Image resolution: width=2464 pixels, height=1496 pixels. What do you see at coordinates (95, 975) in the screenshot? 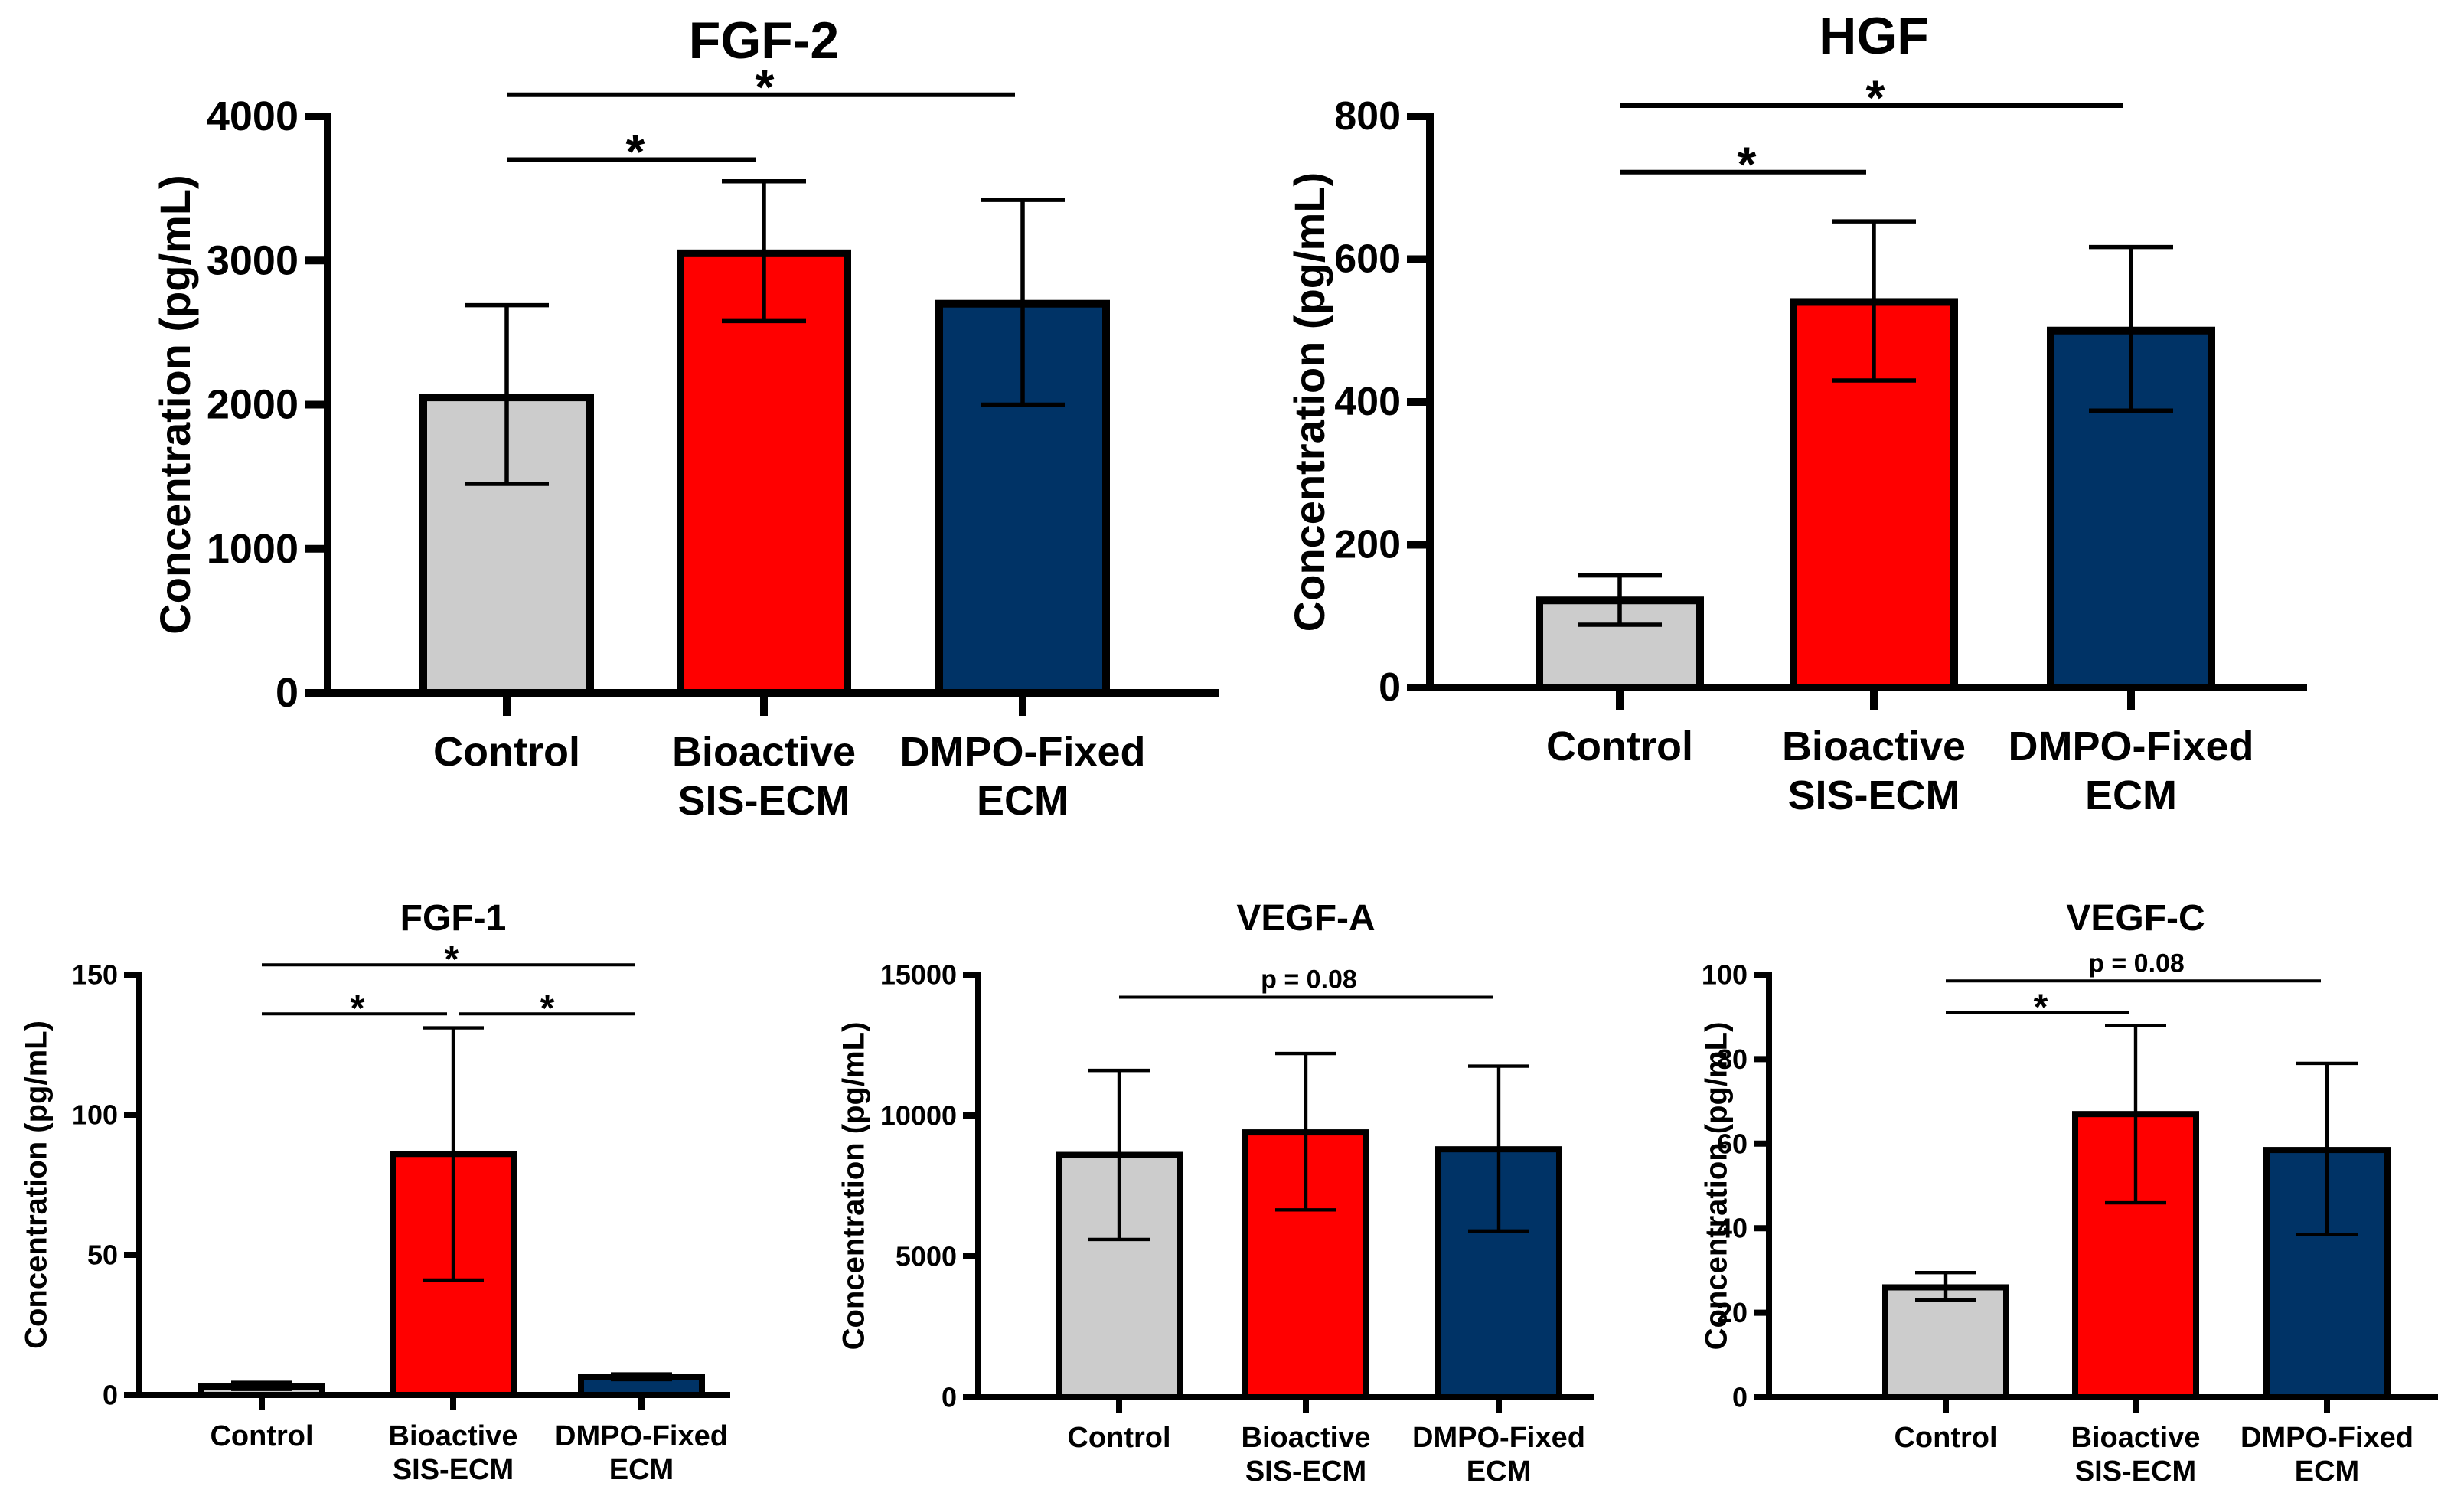
I see `y-tick-label: 150` at bounding box center [95, 975].